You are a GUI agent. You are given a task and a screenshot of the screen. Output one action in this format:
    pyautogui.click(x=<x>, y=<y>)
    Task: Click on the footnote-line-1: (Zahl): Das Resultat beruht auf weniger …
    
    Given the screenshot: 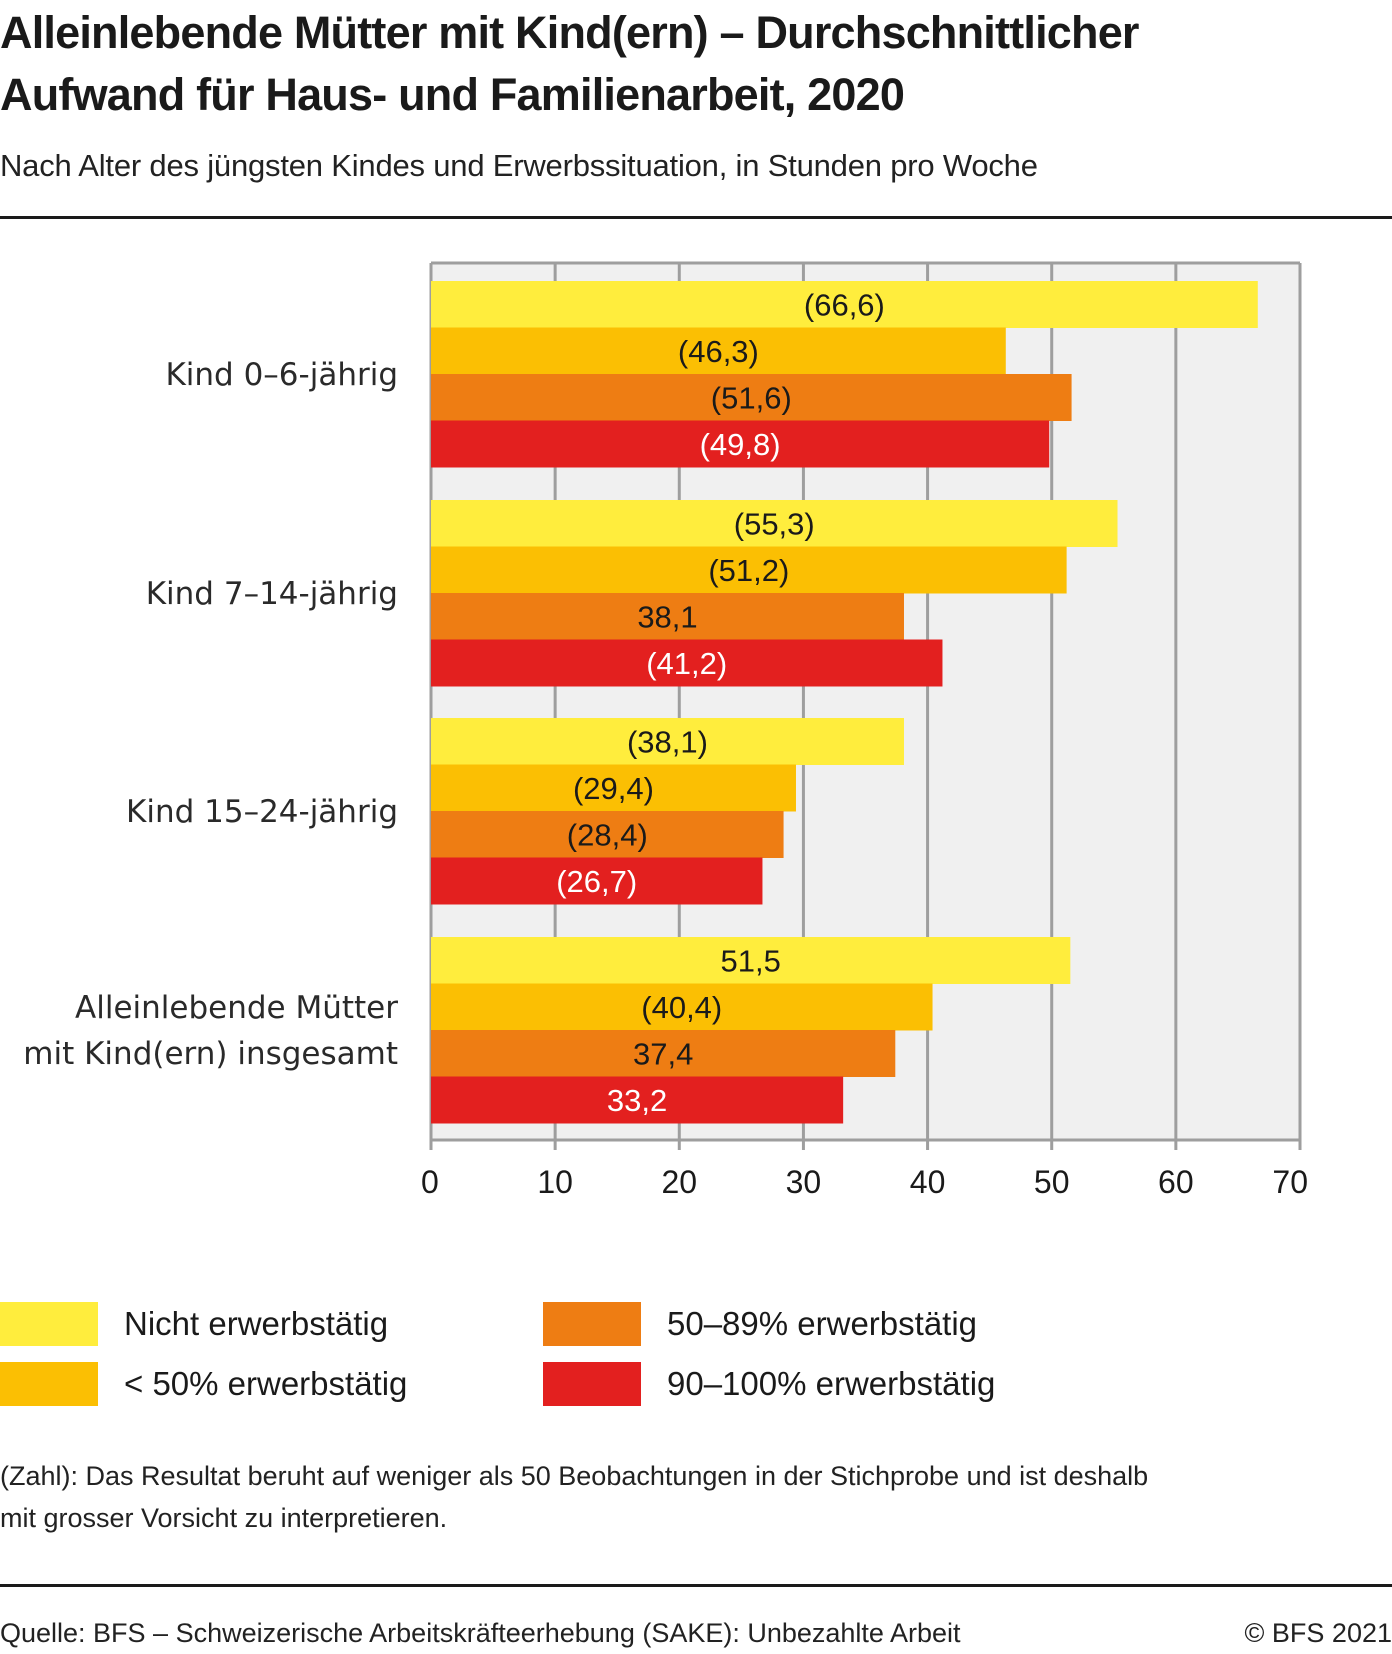 What is the action you would take?
    pyautogui.click(x=574, y=1476)
    